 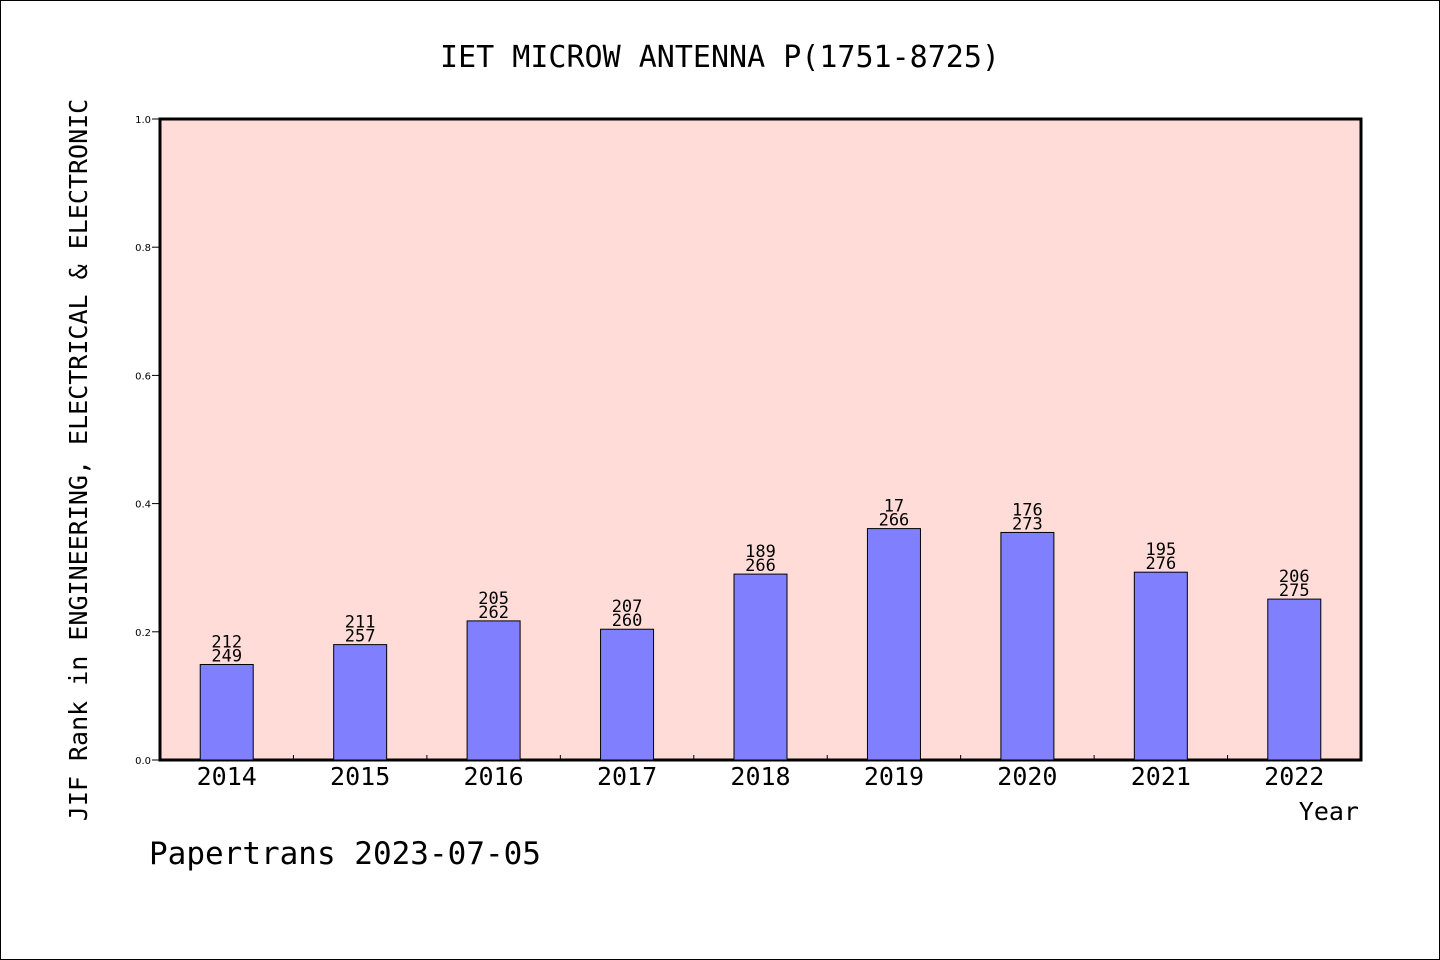 I want to click on x-tick-label: 2016, so click(x=494, y=776).